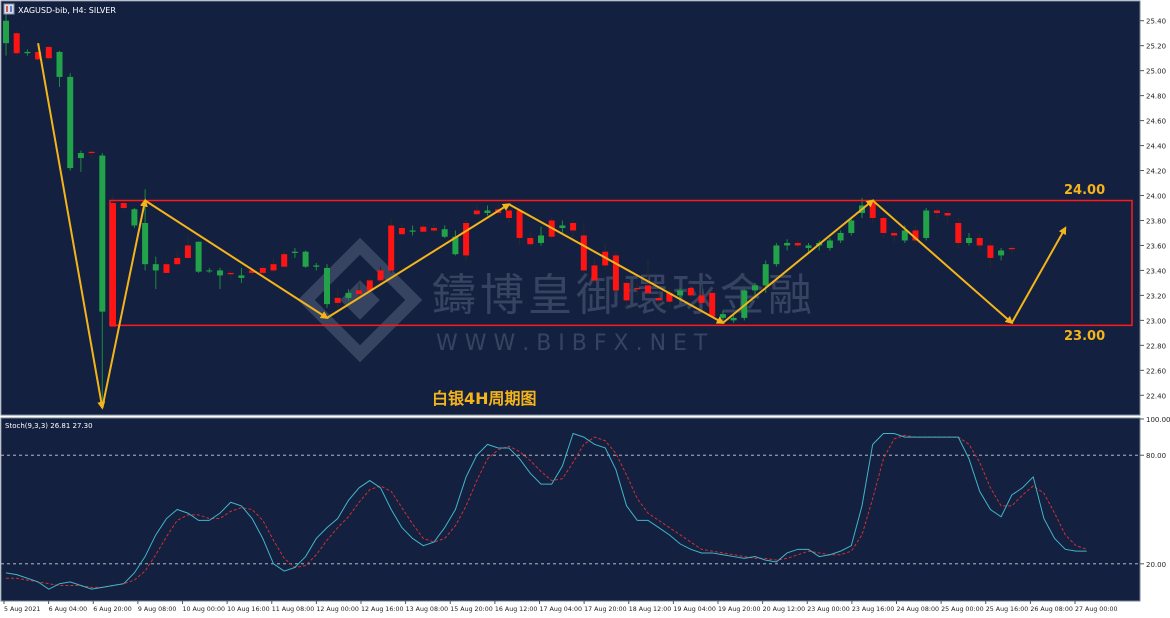 Image resolution: width=1170 pixels, height=618 pixels. What do you see at coordinates (1156, 321) in the screenshot?
I see `price-axis-tick-label: 23.00` at bounding box center [1156, 321].